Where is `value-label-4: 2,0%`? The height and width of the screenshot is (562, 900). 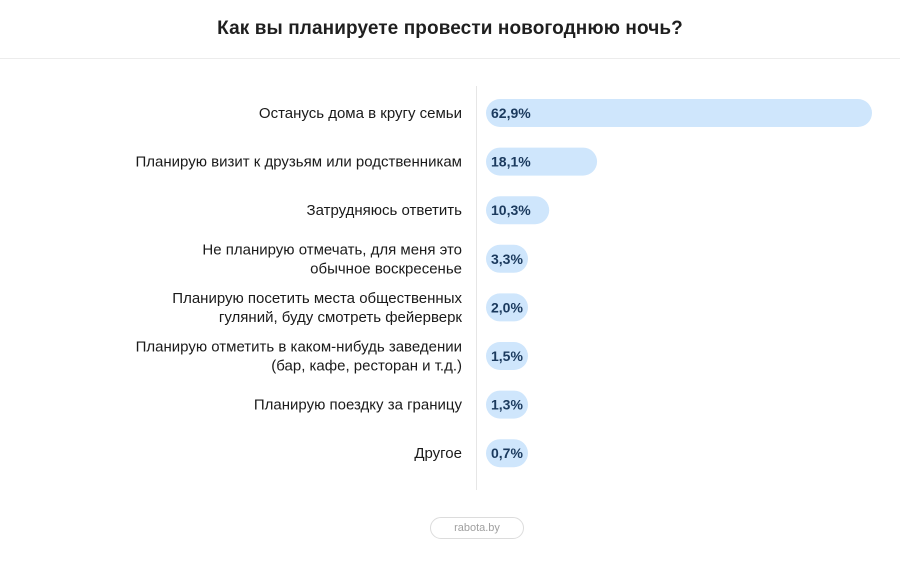 value-label-4: 2,0% is located at coordinates (507, 307).